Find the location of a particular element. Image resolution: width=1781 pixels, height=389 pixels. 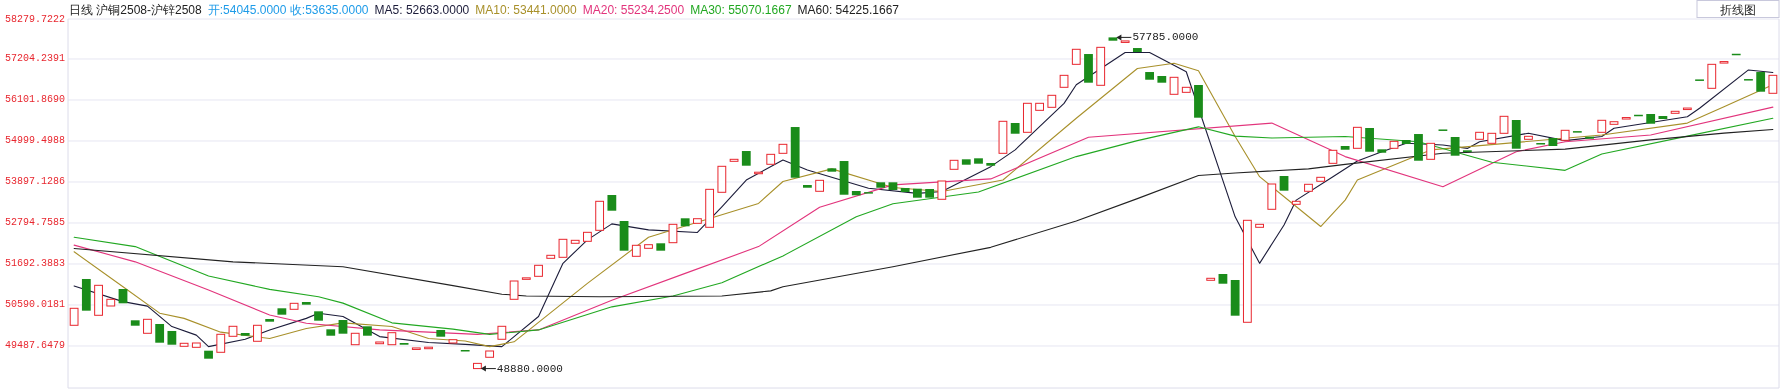

y-tick-label: 53897.1286 is located at coordinates (34, 182).